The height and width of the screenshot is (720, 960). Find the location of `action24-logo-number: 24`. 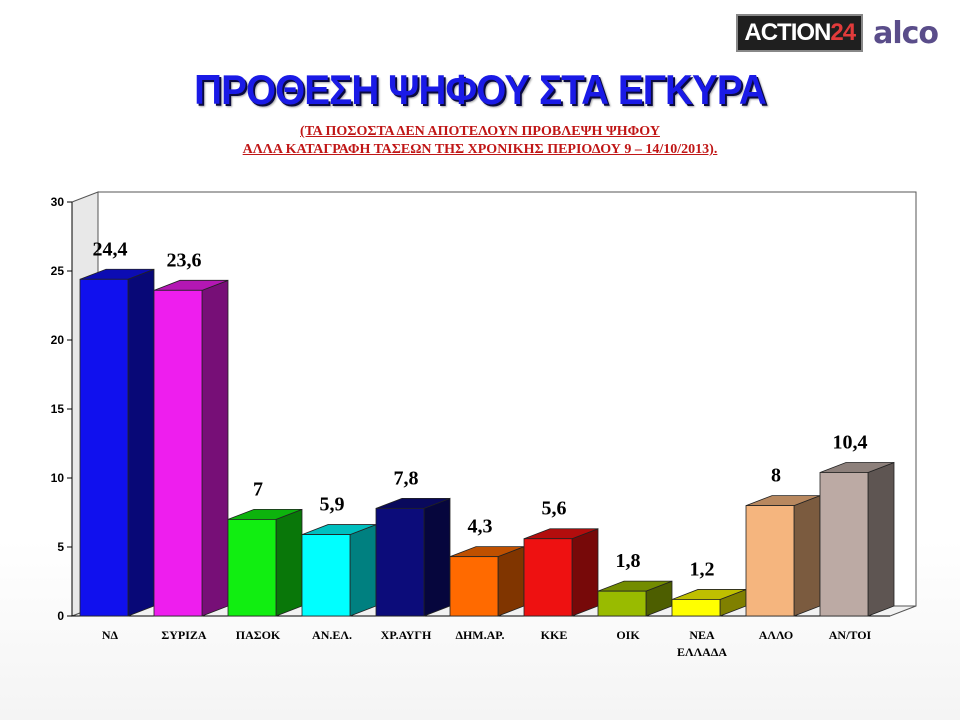

action24-logo-number: 24 is located at coordinates (843, 32).